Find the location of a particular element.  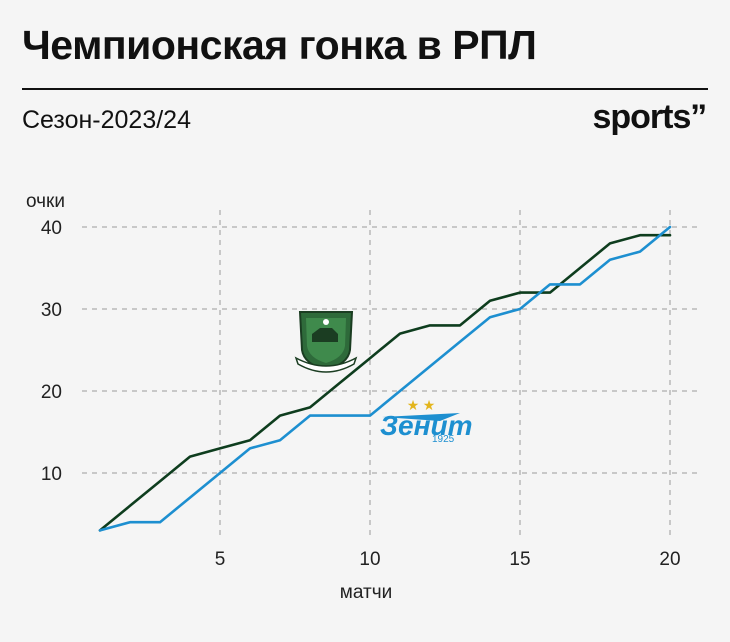

krasnodar-crest-icon is located at coordinates (326, 342).